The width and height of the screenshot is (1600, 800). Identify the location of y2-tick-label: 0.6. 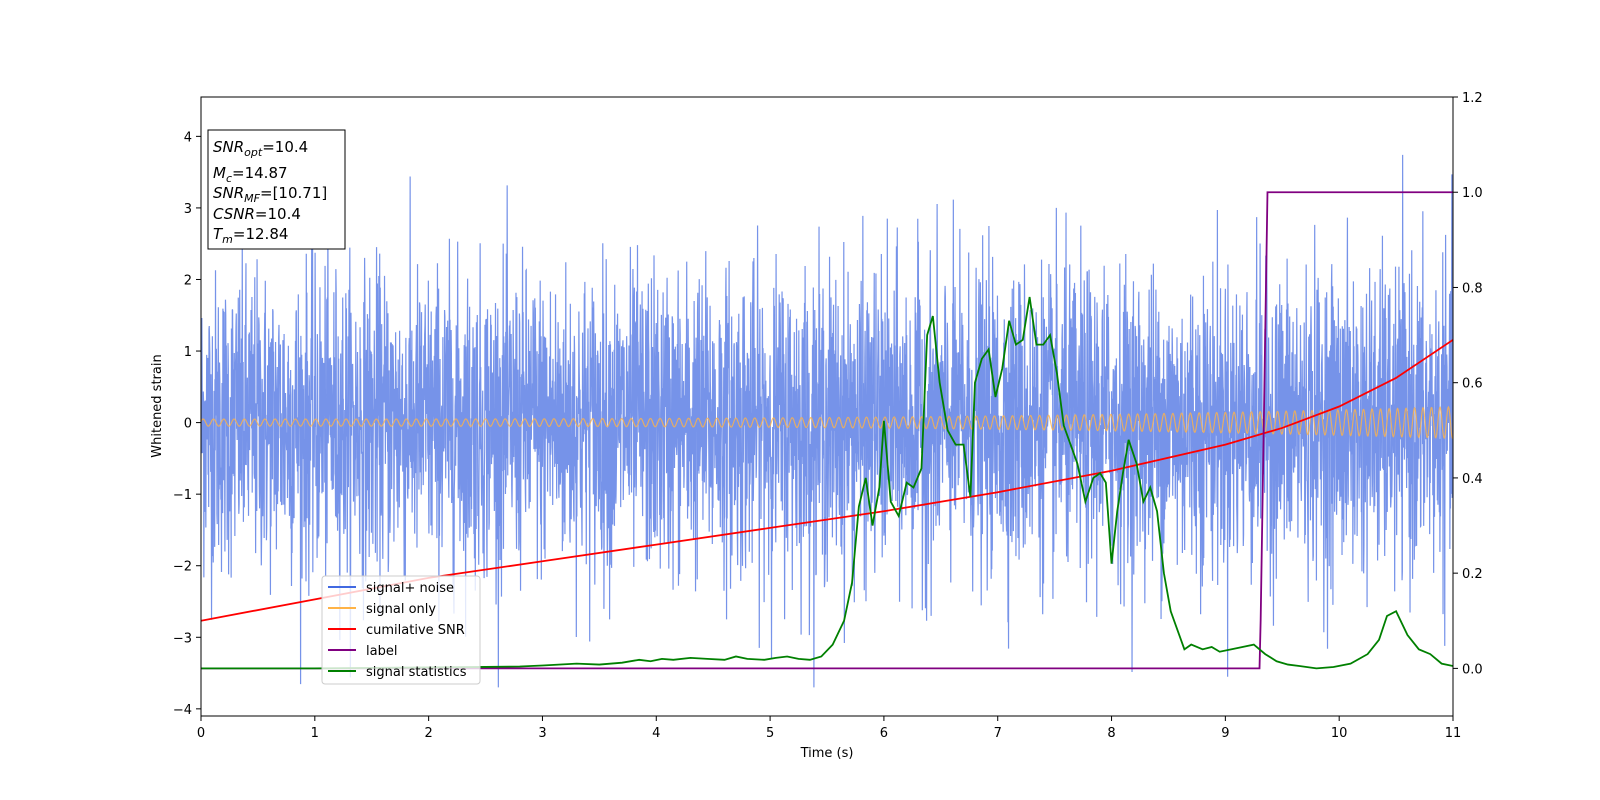
(1472, 384).